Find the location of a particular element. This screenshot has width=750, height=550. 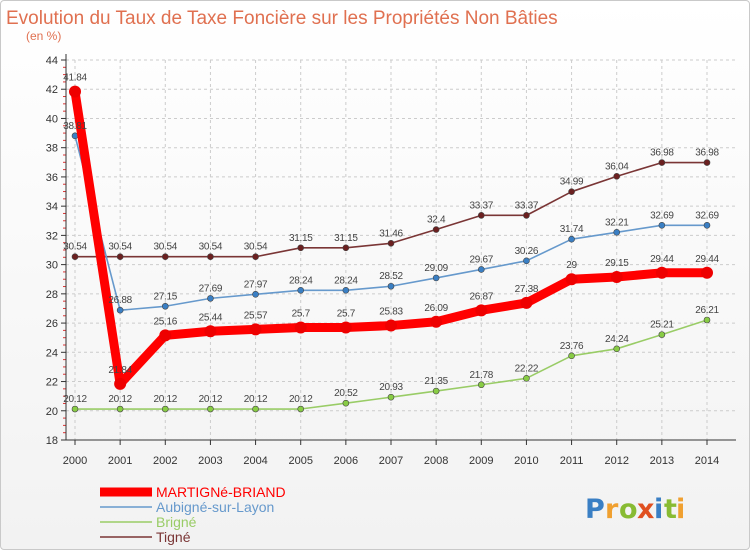

point-tign--2002 is located at coordinates (165, 257).